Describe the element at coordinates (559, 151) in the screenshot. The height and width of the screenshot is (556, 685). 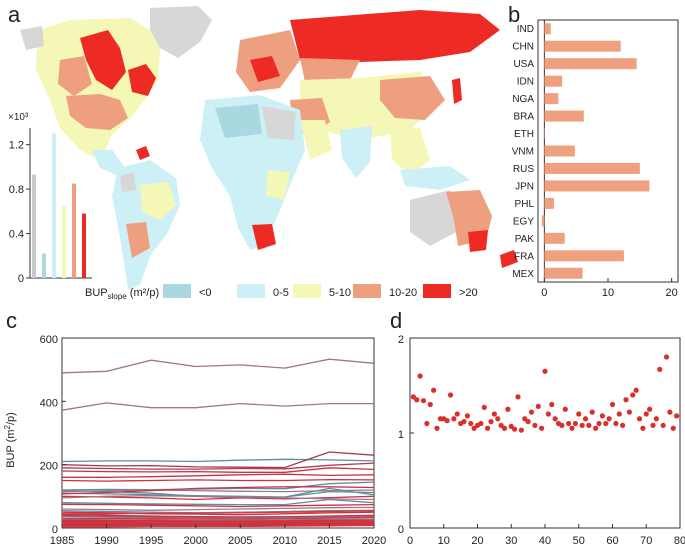
I see `bar-vnm` at that location.